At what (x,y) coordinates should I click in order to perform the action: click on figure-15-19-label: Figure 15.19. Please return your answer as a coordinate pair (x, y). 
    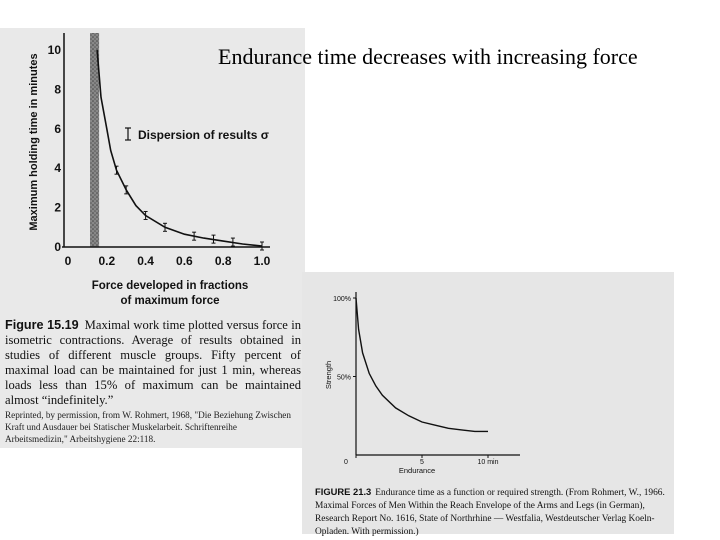
    Looking at the image, I should click on (42, 325).